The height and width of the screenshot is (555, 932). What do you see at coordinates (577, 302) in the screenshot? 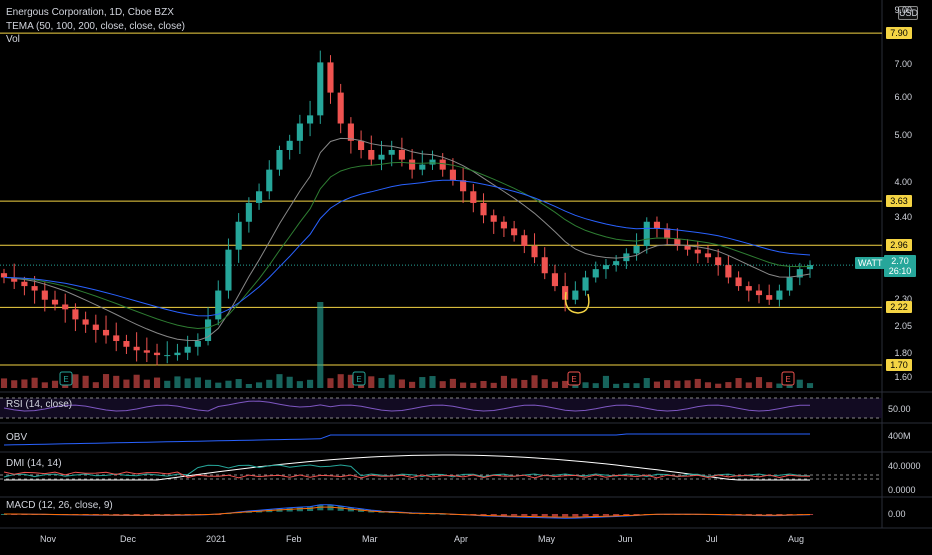
I see `annotation-circle` at bounding box center [577, 302].